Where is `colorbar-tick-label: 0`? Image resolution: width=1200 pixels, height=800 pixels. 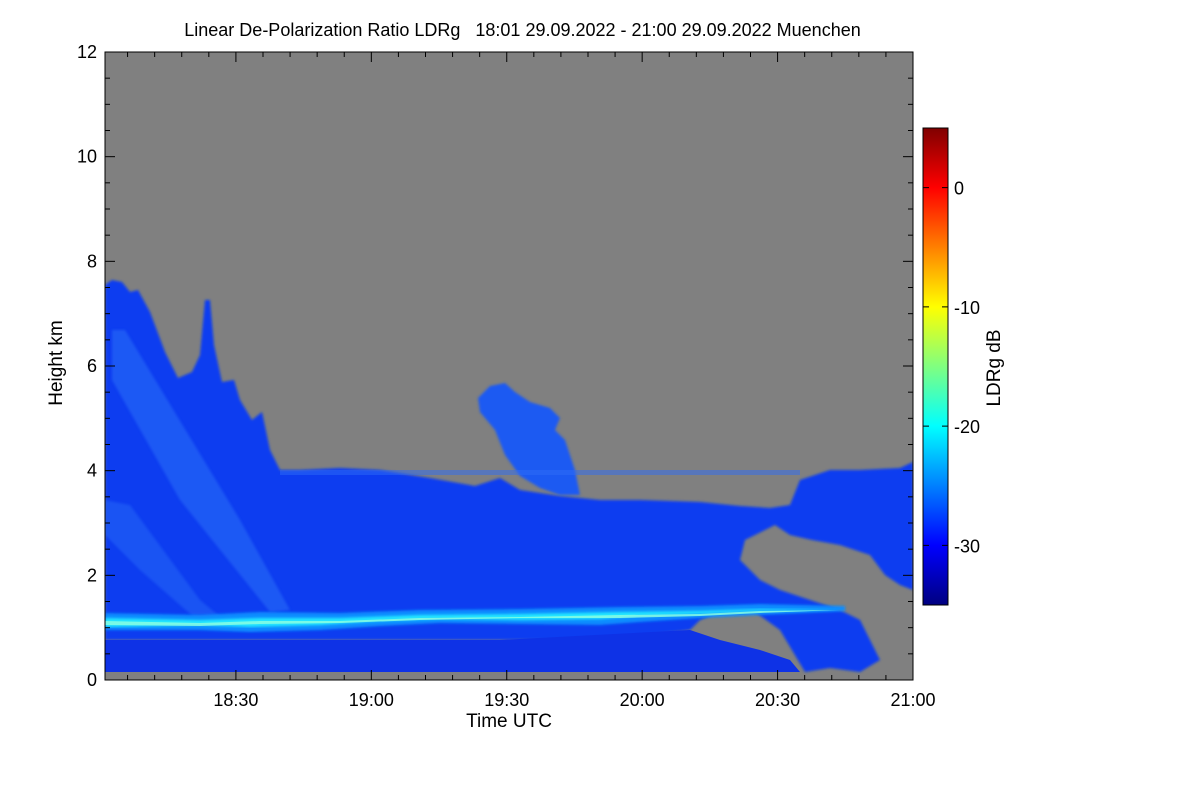 colorbar-tick-label: 0 is located at coordinates (959, 189).